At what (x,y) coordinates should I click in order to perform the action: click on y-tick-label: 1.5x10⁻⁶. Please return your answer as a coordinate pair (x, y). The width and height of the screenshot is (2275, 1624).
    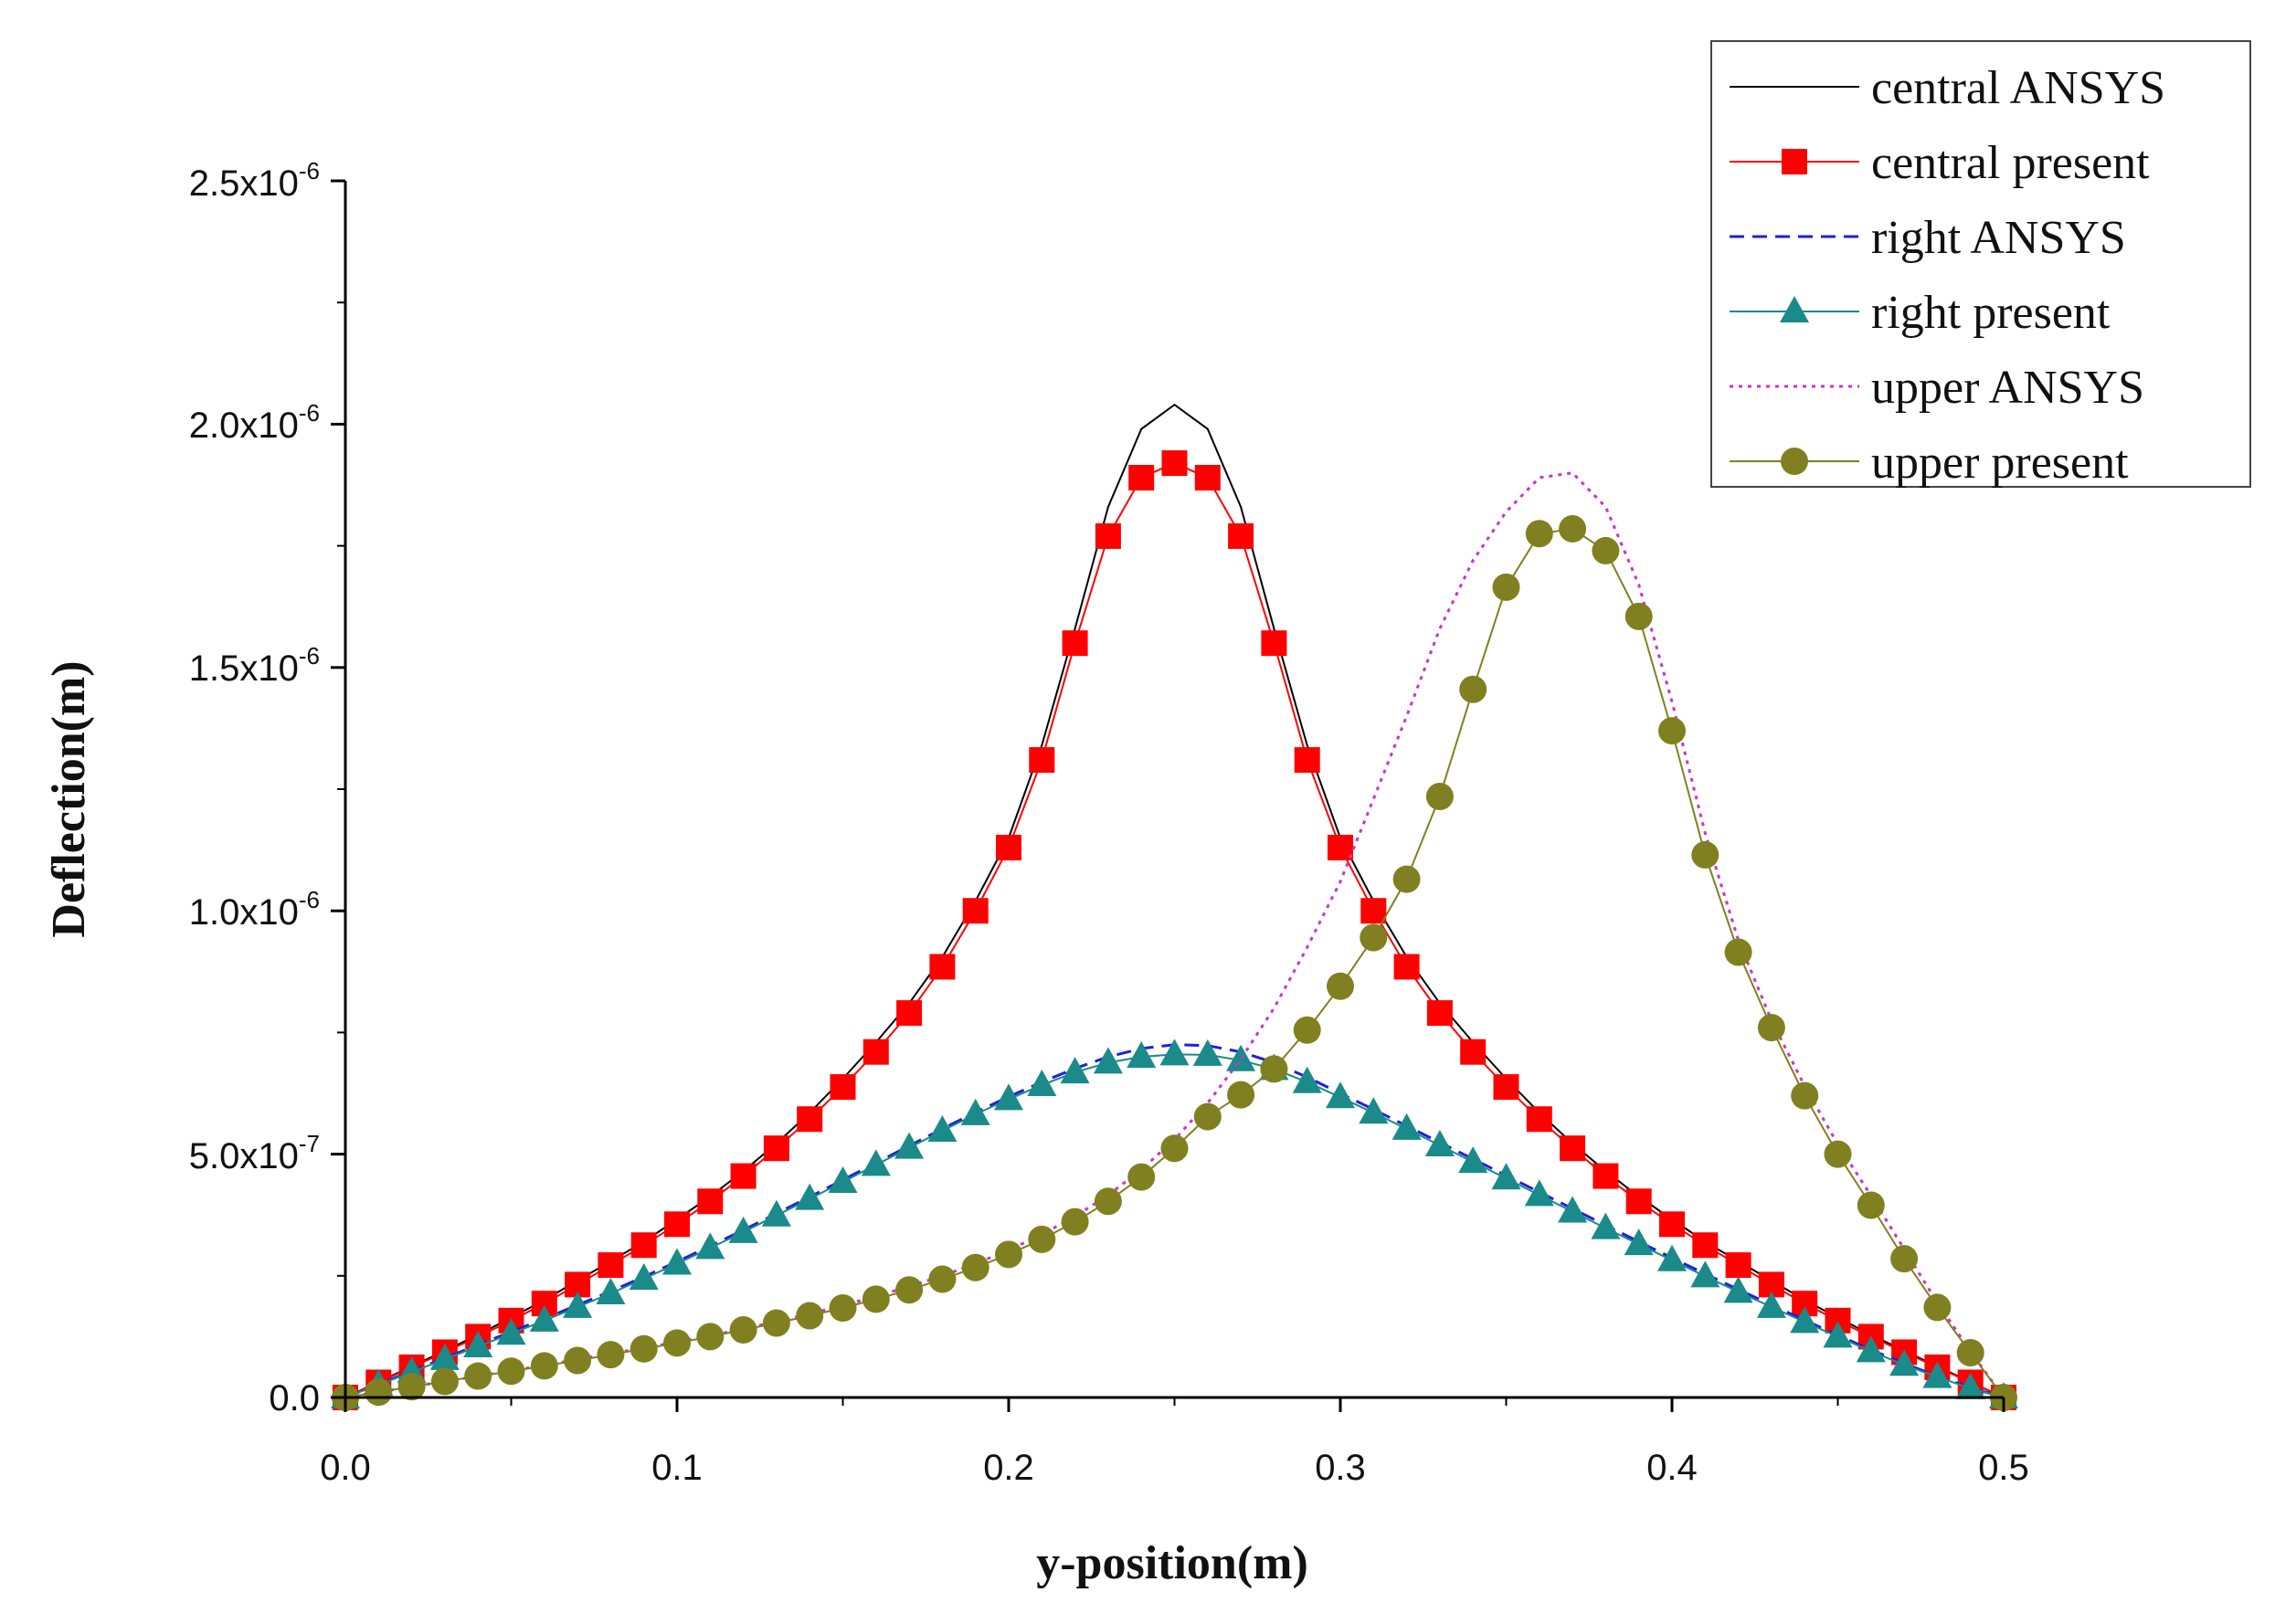
    Looking at the image, I should click on (255, 665).